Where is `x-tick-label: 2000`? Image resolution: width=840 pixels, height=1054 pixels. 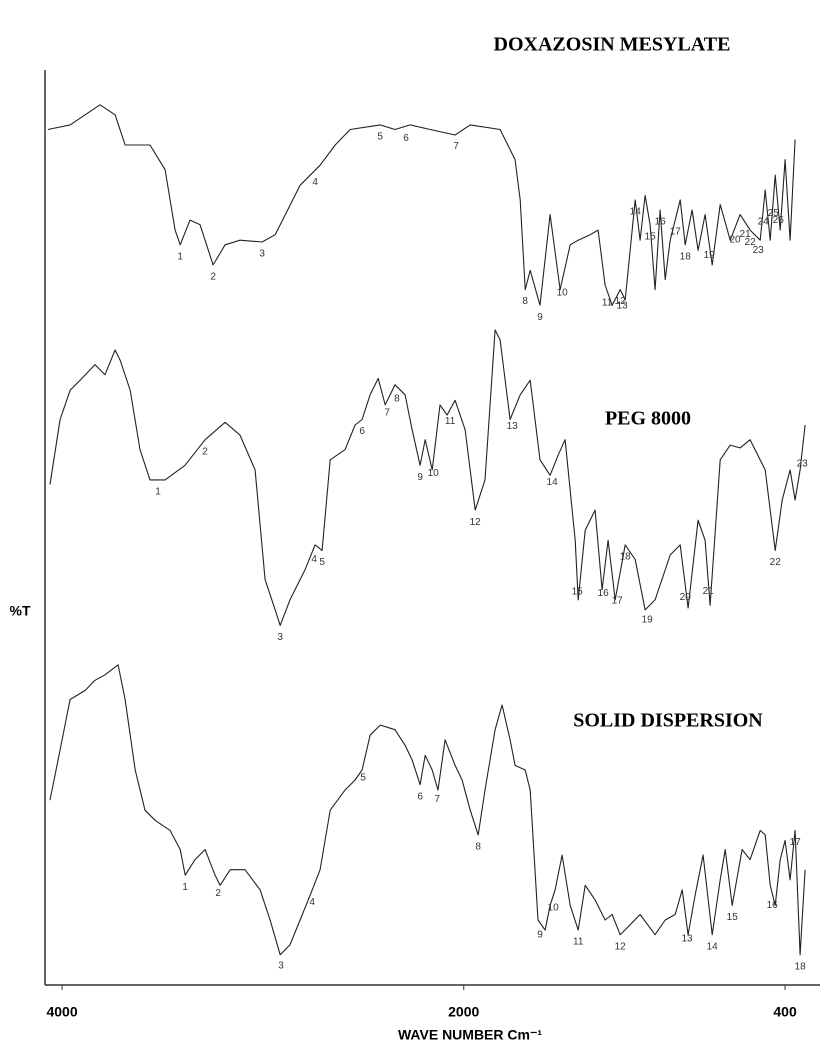
x-tick-label: 2000 is located at coordinates (463, 1012).